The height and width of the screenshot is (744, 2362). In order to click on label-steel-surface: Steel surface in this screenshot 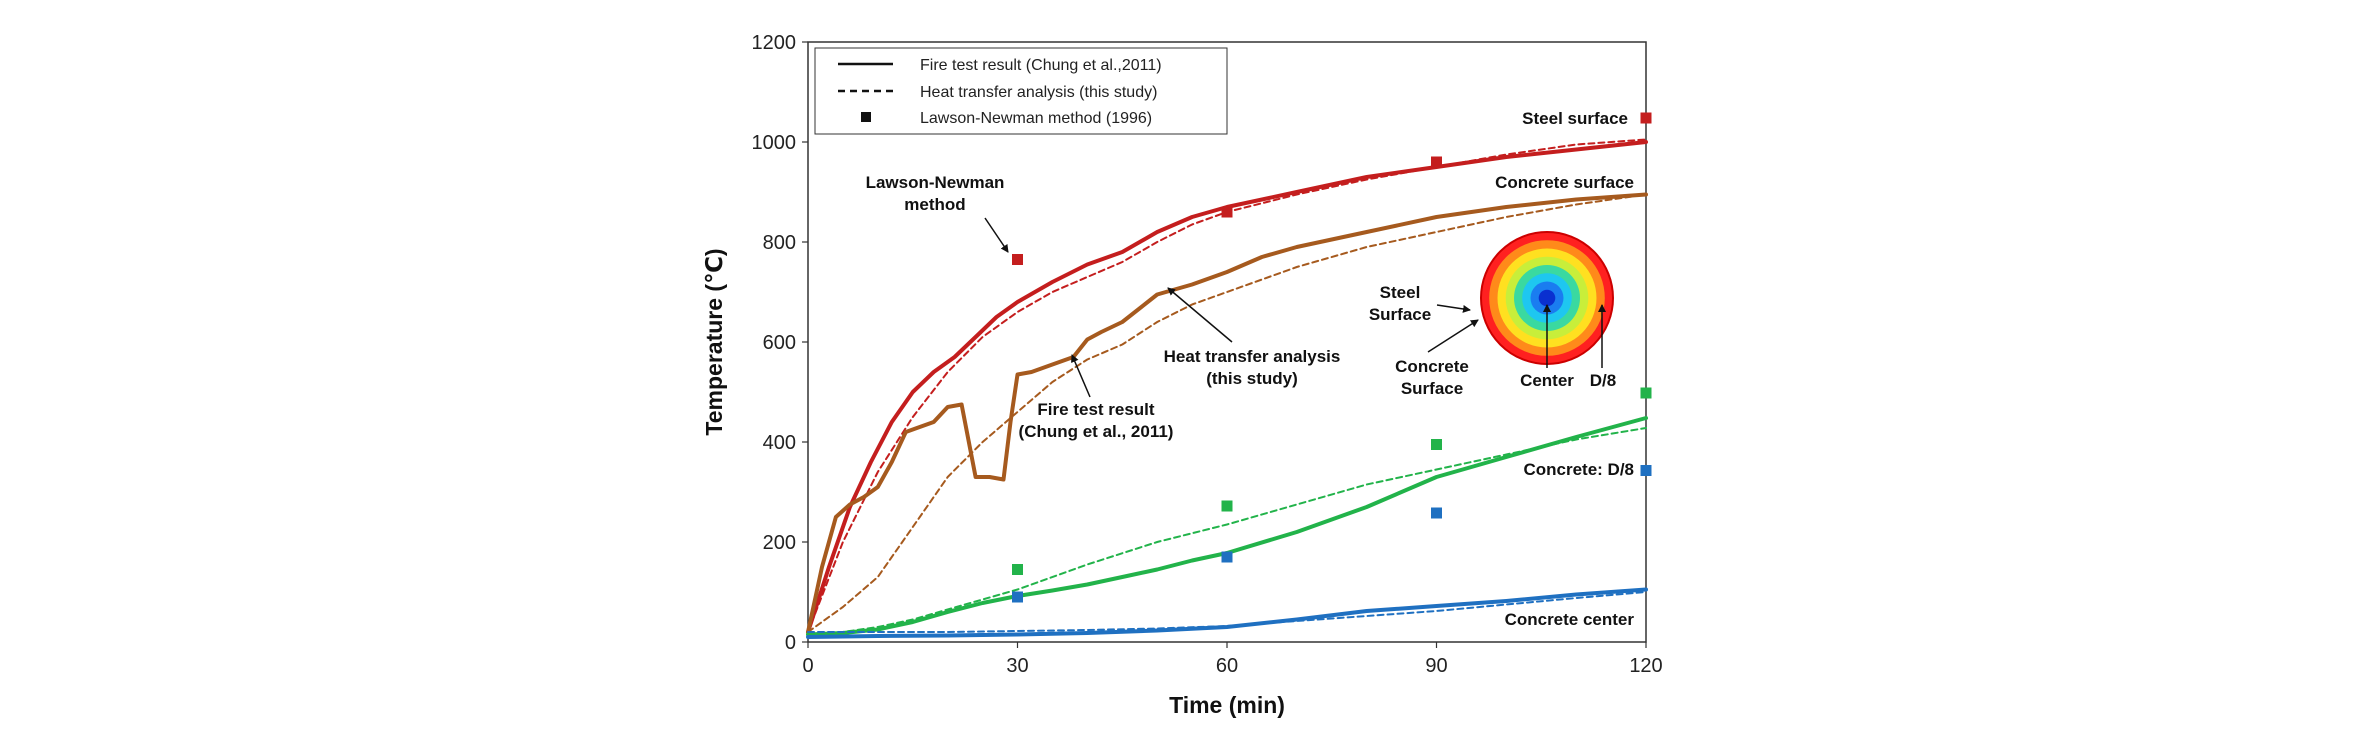, I will do `click(1575, 118)`.